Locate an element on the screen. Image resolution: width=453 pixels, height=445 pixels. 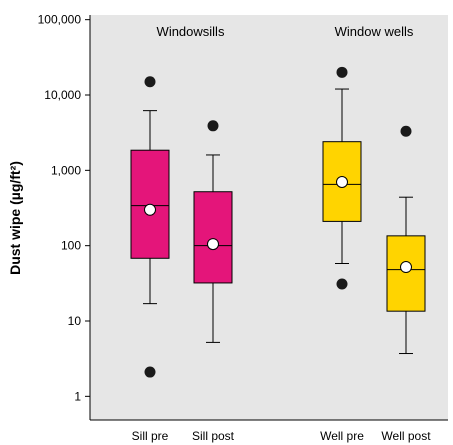
x-category-label: Well post is located at coordinates (406, 436).